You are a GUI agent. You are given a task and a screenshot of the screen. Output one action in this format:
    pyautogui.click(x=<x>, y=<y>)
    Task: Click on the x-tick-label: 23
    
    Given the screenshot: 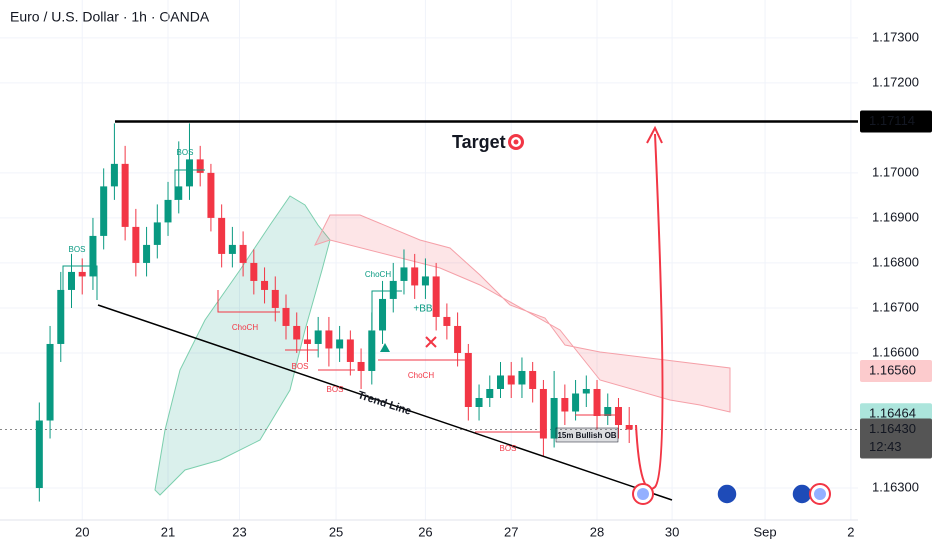 What is the action you would take?
    pyautogui.click(x=239, y=531)
    